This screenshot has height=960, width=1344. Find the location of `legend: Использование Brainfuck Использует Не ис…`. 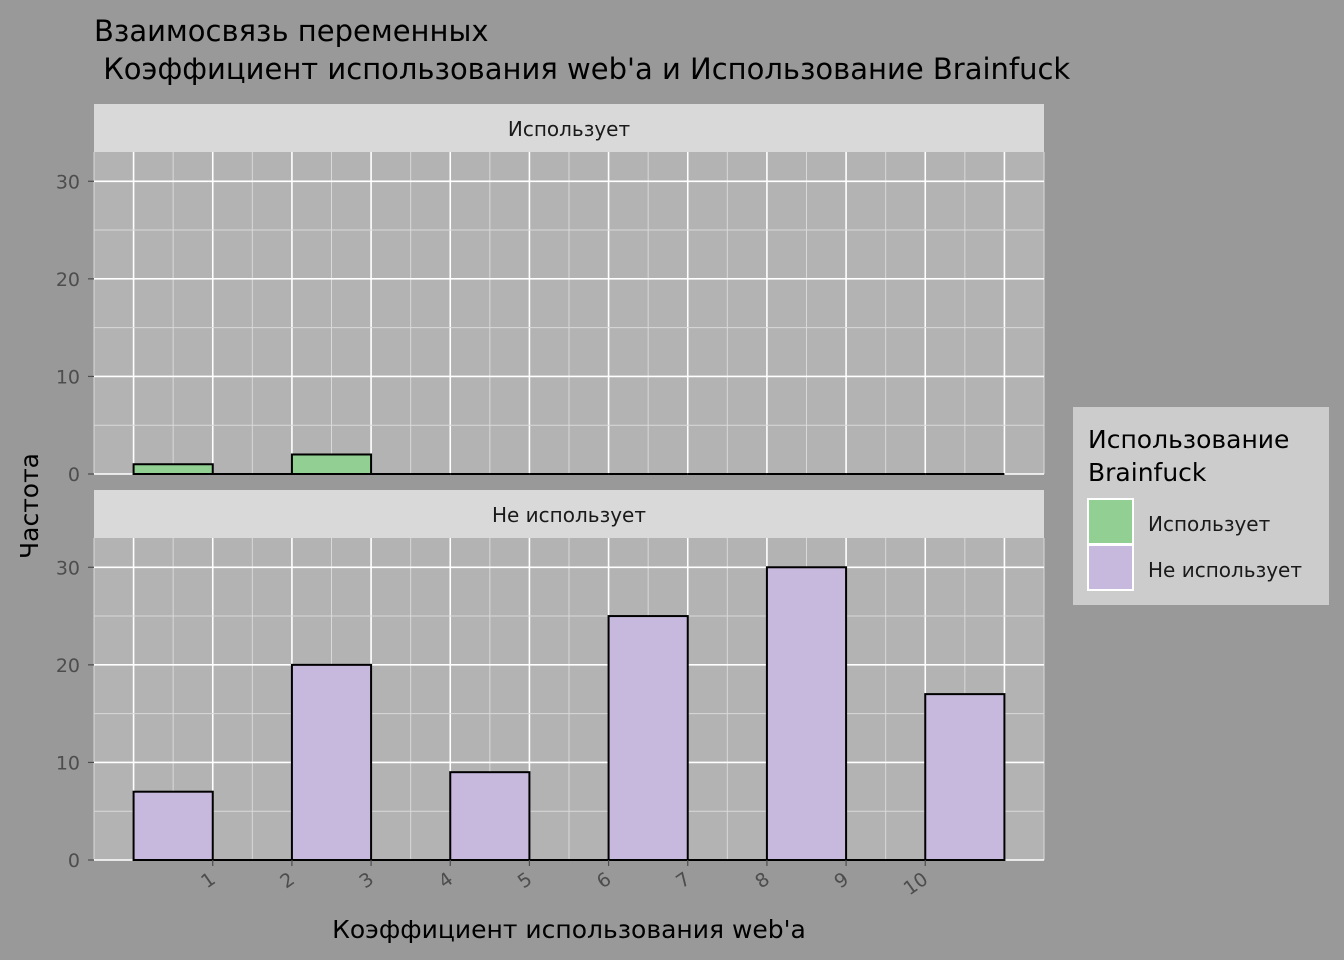

legend: Использование Brainfuck Использует Не ис… is located at coordinates (1201, 506).